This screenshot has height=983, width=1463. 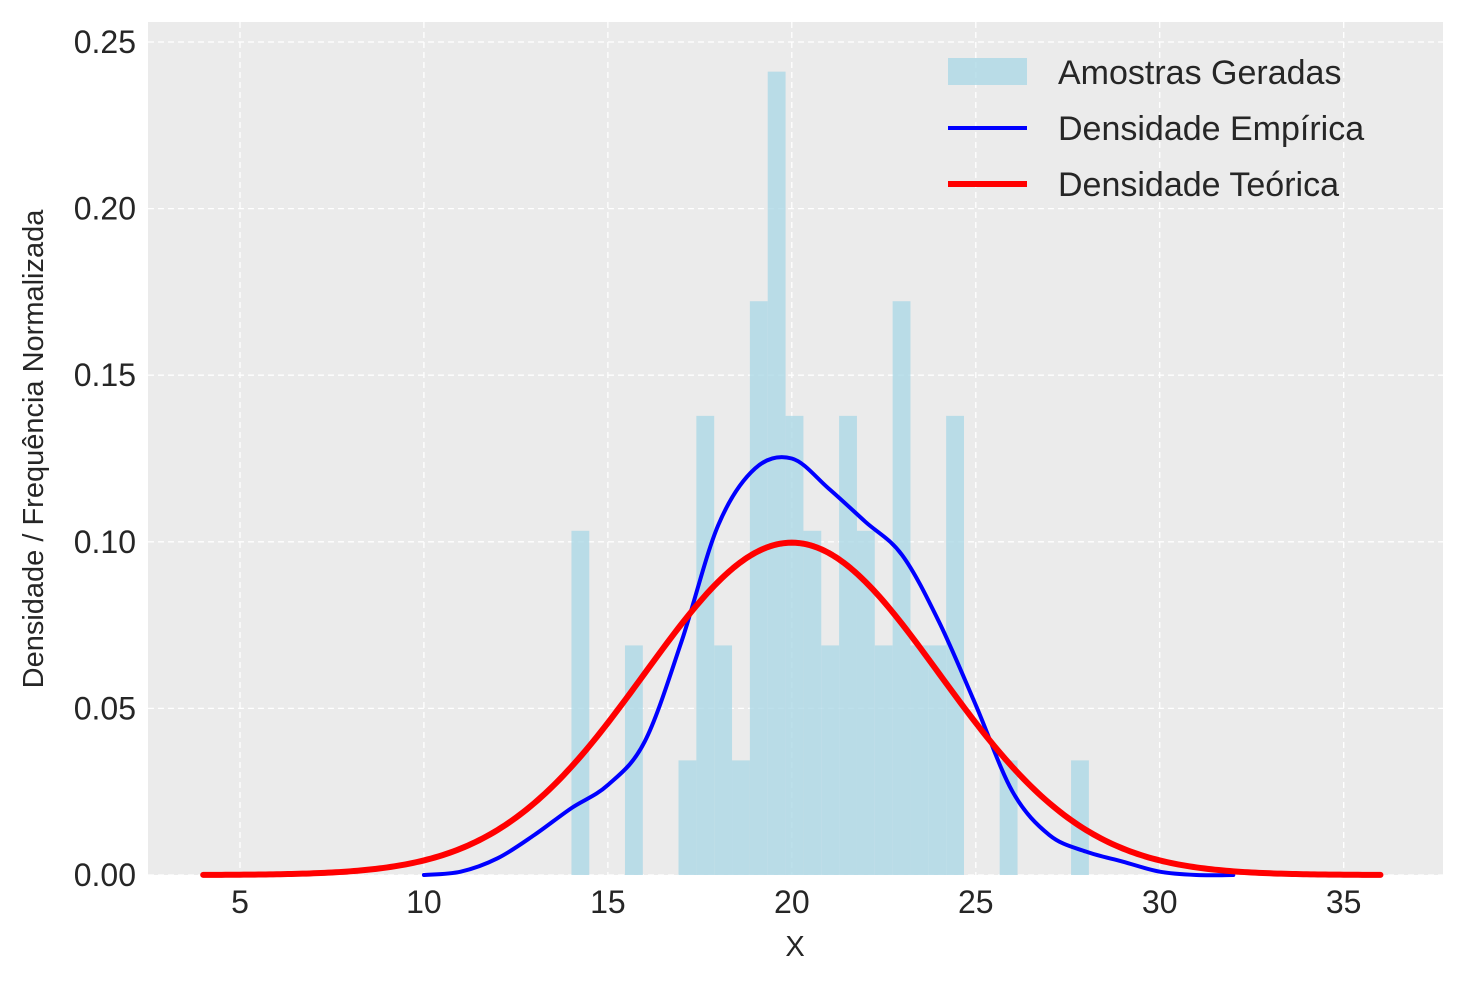 I want to click on y-tick-label-0.00: 0.00, so click(x=105, y=875).